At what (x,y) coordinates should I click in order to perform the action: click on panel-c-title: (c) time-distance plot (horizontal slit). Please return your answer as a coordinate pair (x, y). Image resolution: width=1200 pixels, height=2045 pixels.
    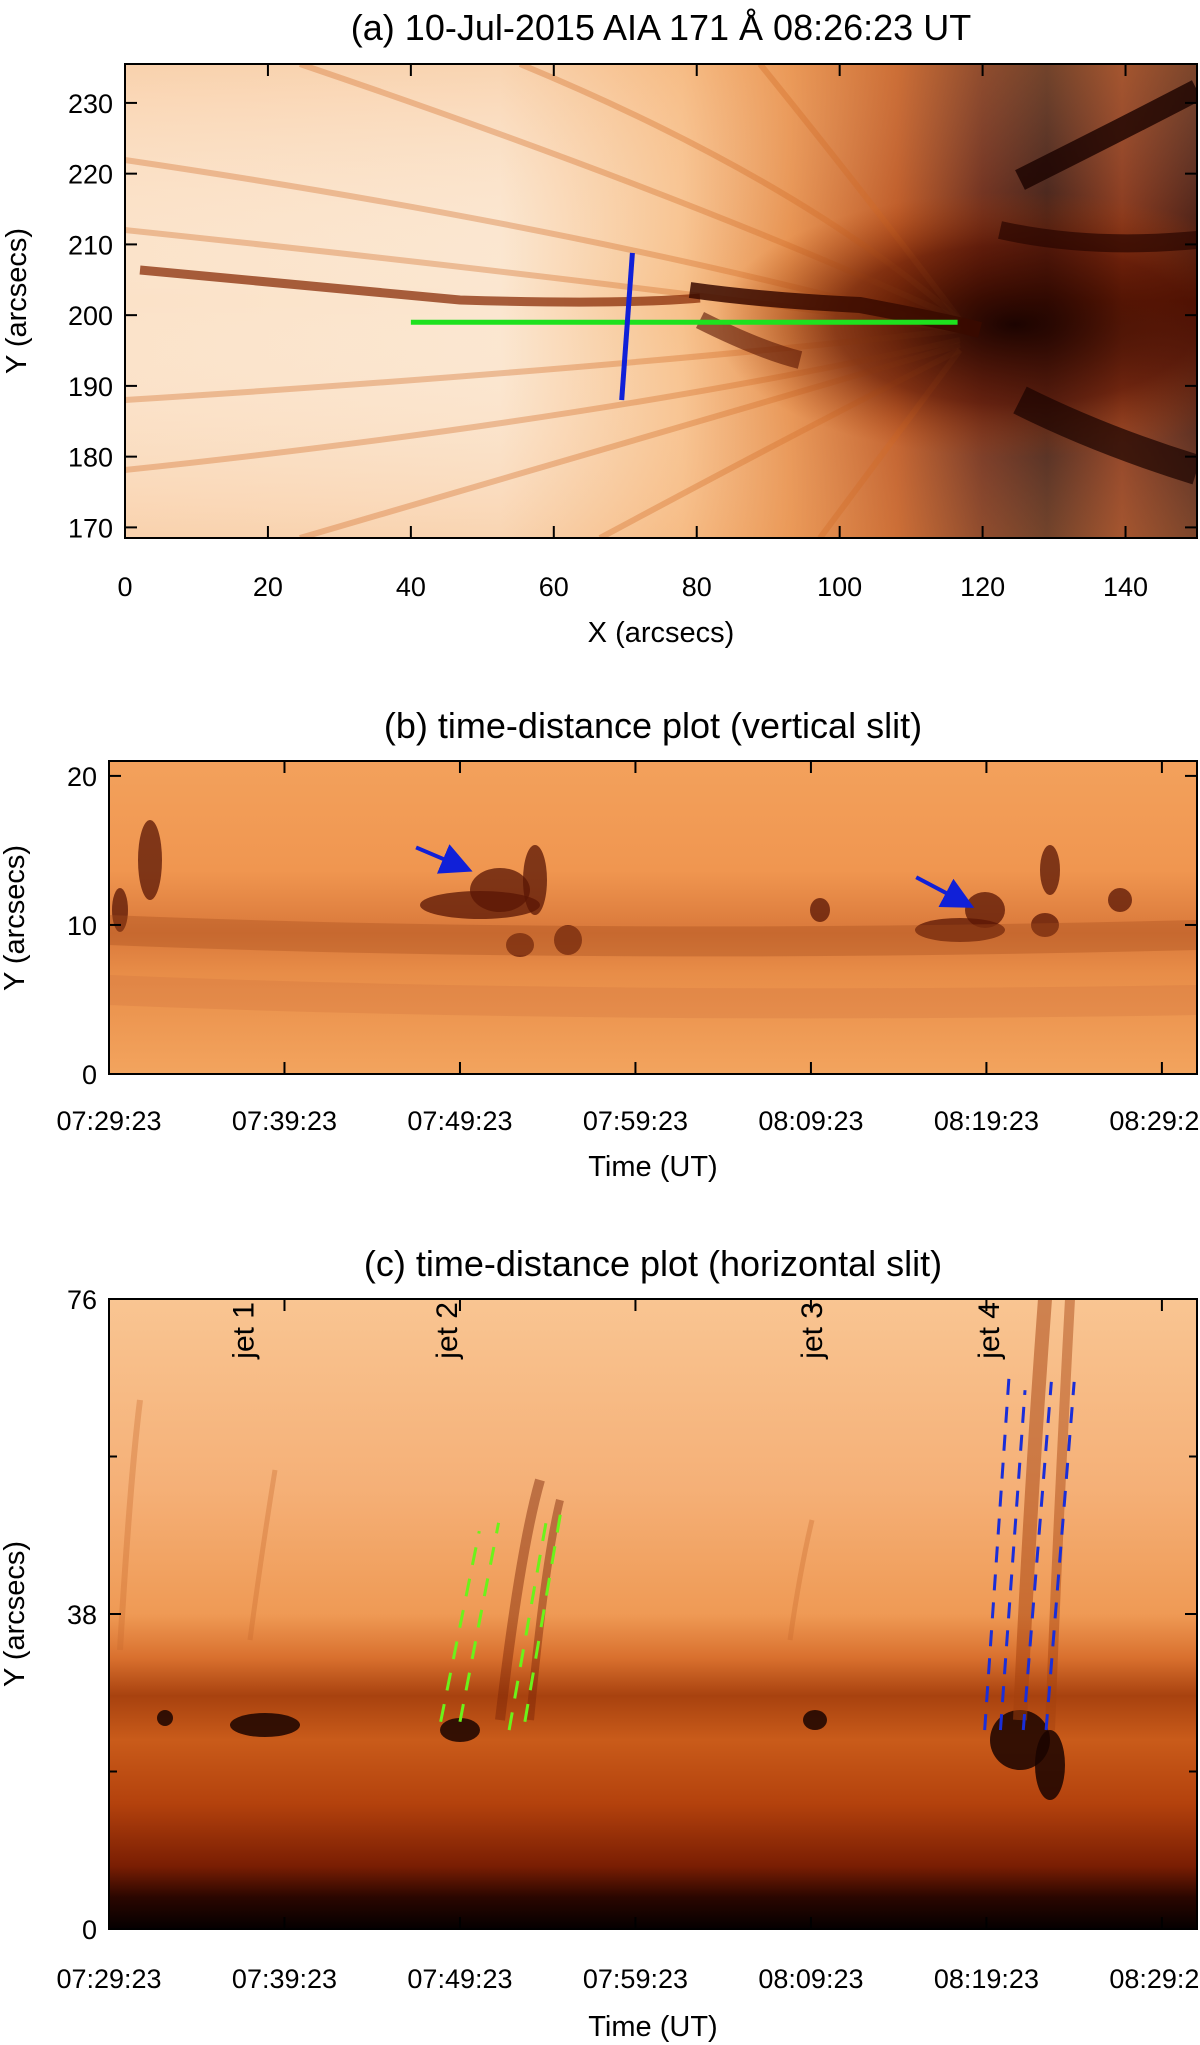
    Looking at the image, I should click on (653, 1263).